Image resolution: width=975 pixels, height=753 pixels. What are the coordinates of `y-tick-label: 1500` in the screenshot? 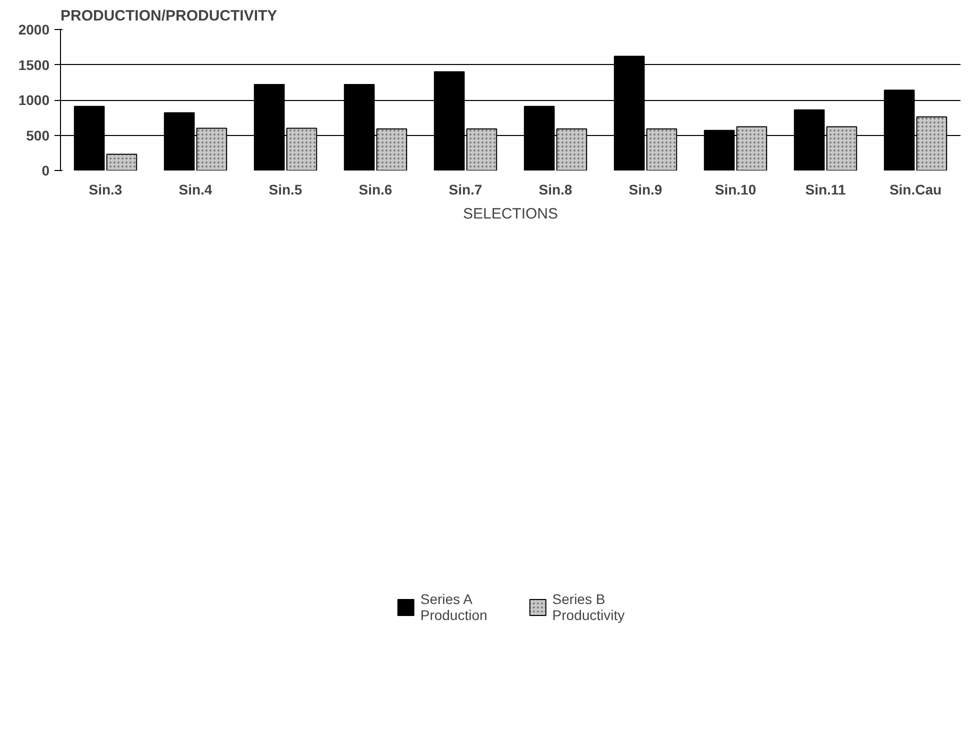 It's located at (34, 64).